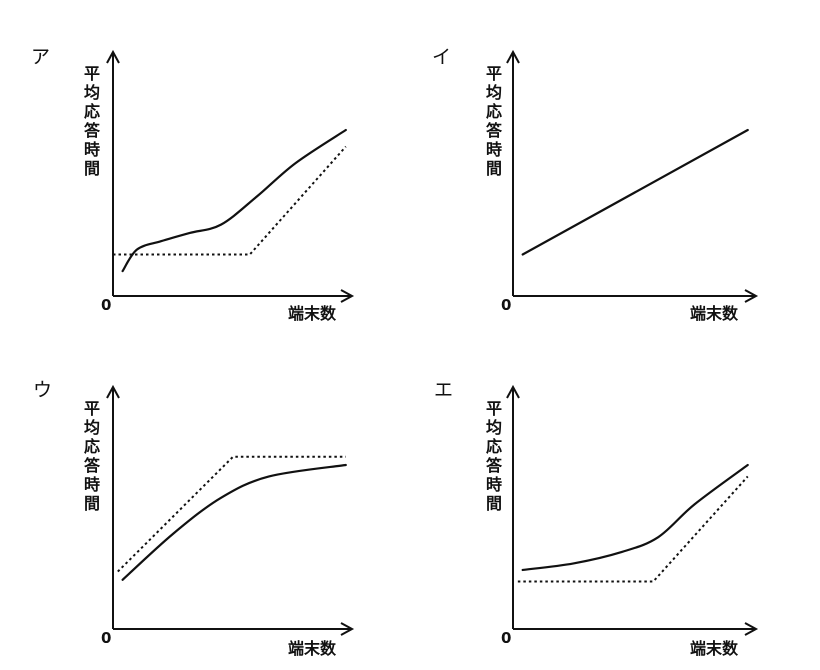  Describe the element at coordinates (444, 390) in the screenshot. I see `panel-label: エ` at that location.